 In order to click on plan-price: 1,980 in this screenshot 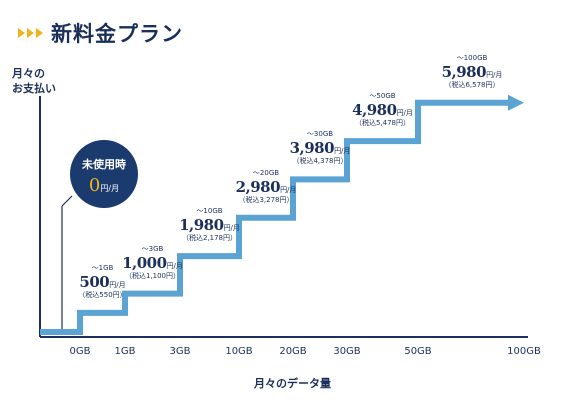, I will do `click(201, 225)`.